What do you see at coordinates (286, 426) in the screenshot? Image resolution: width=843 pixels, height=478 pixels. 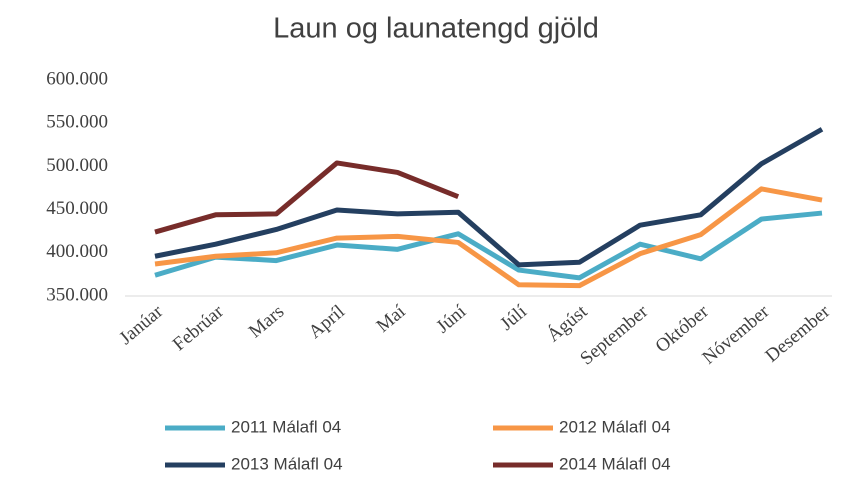 I see `legend-label: 2011 Málafl 04` at bounding box center [286, 426].